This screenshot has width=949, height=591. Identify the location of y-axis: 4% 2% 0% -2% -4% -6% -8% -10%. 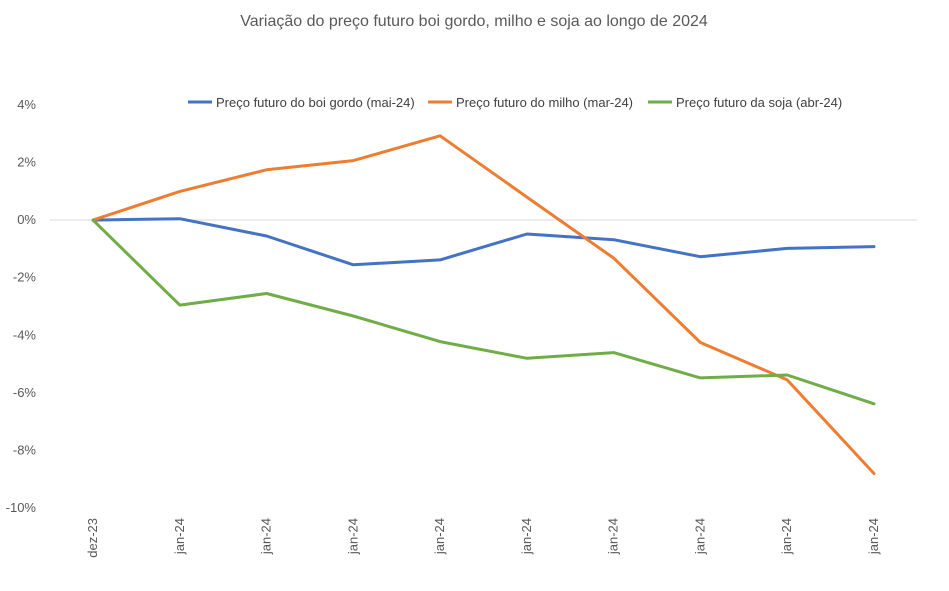
(21, 306).